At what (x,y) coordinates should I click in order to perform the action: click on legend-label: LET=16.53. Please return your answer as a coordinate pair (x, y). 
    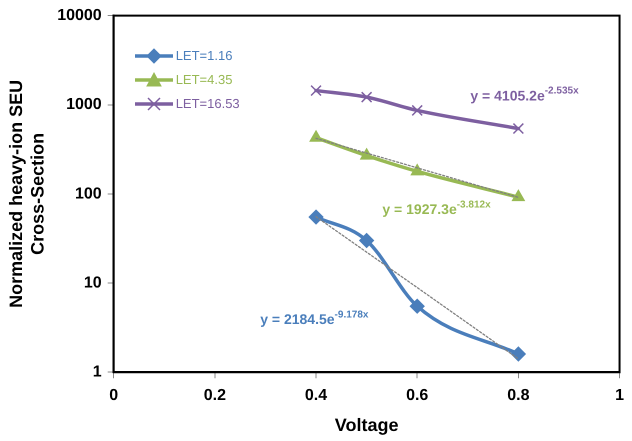
    Looking at the image, I should click on (208, 104).